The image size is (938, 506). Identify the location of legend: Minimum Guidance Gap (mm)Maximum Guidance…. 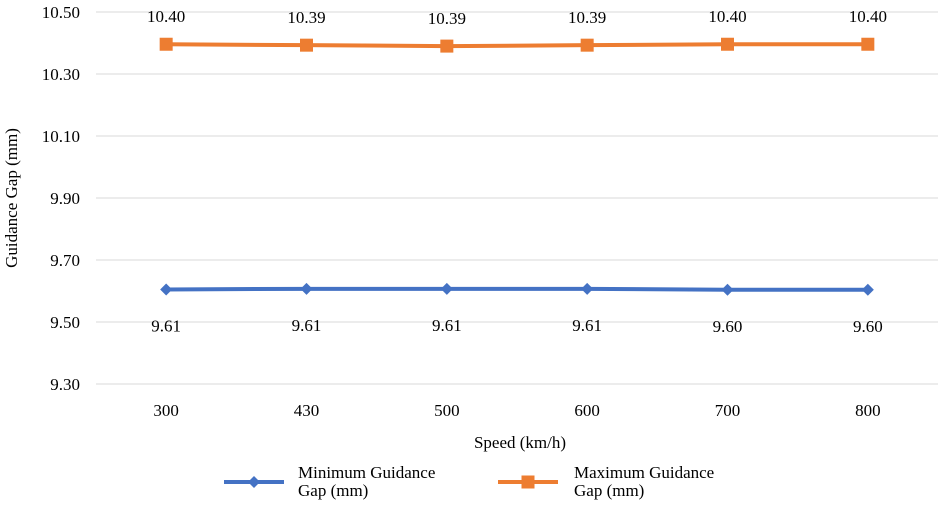
(469, 481).